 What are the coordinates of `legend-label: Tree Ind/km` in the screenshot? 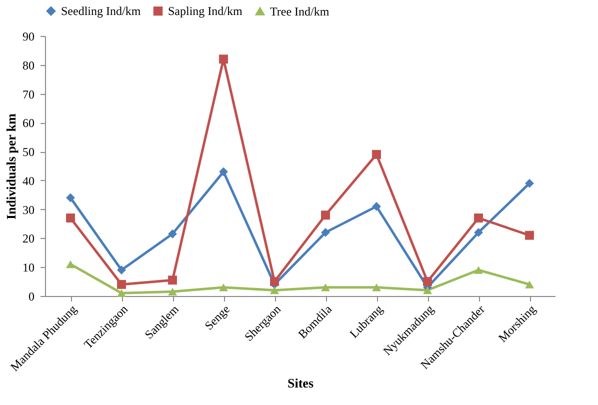 It's located at (300, 11).